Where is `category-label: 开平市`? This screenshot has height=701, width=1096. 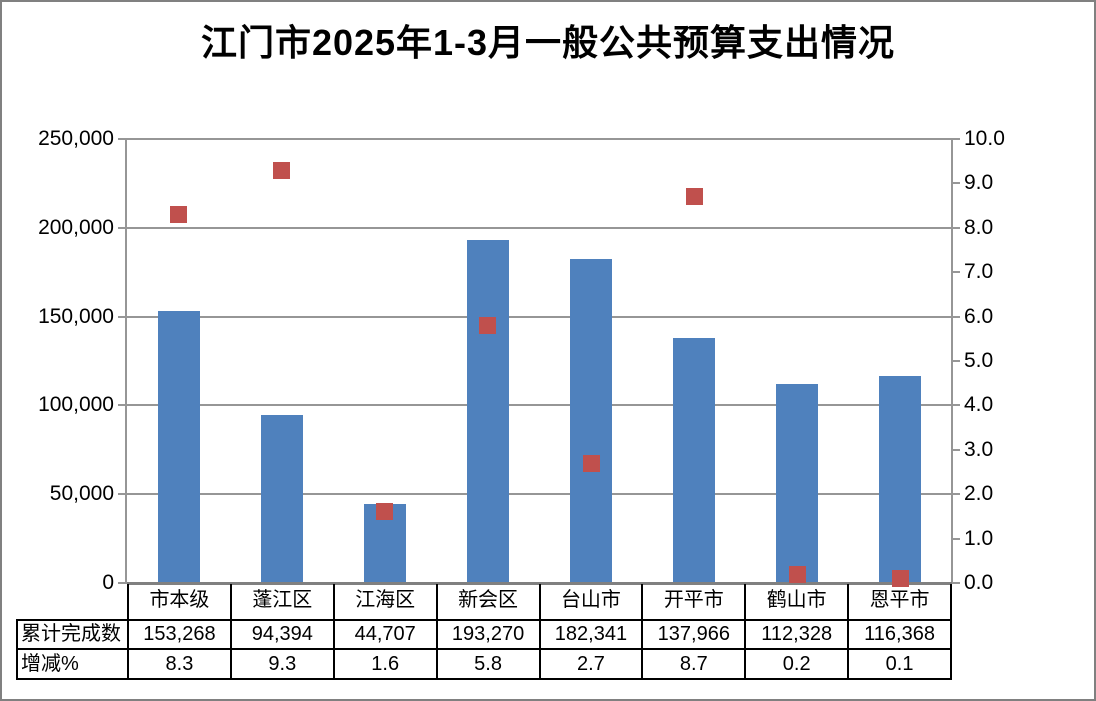
category-label: 开平市 is located at coordinates (695, 601).